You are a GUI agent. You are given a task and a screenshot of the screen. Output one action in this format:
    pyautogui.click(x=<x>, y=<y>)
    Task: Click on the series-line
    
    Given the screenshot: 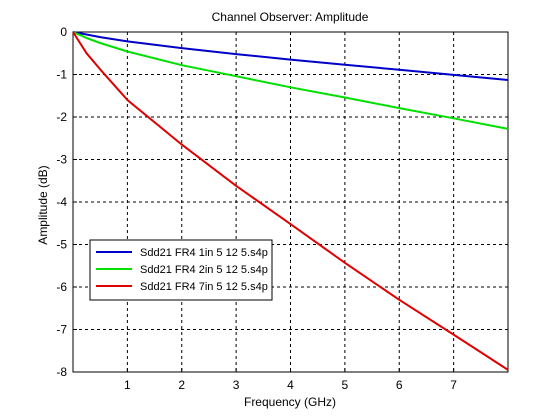 What is the action you would take?
    pyautogui.click(x=290, y=56)
    